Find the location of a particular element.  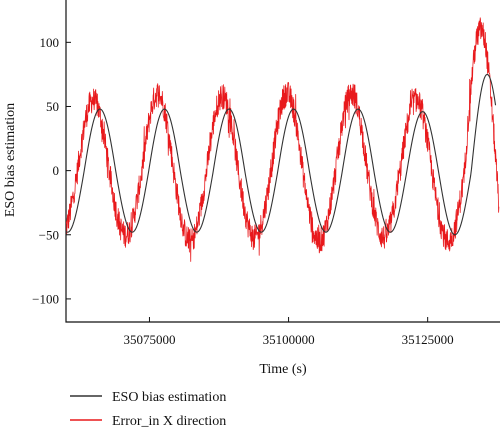

x-tick-label: 35100000 is located at coordinates (289, 339).